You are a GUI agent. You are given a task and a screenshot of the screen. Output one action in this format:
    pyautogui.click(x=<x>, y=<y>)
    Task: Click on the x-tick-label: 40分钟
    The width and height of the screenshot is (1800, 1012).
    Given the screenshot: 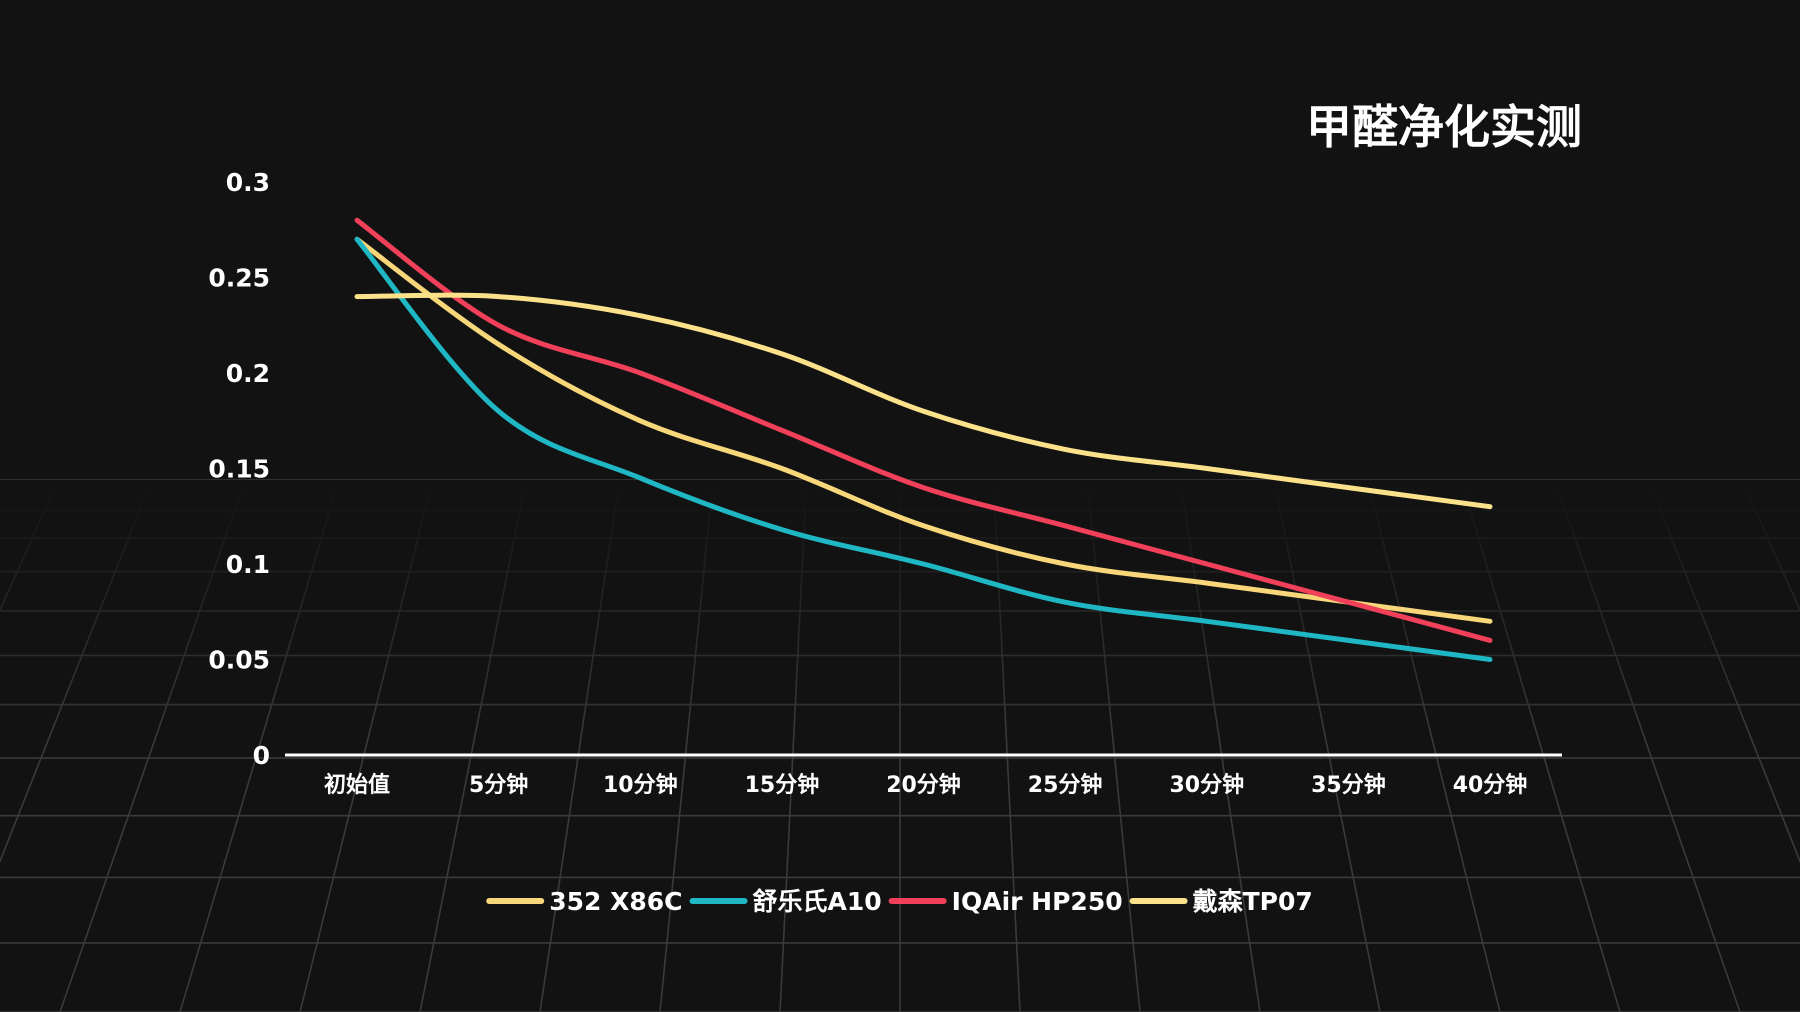 What is the action you would take?
    pyautogui.click(x=1490, y=785)
    